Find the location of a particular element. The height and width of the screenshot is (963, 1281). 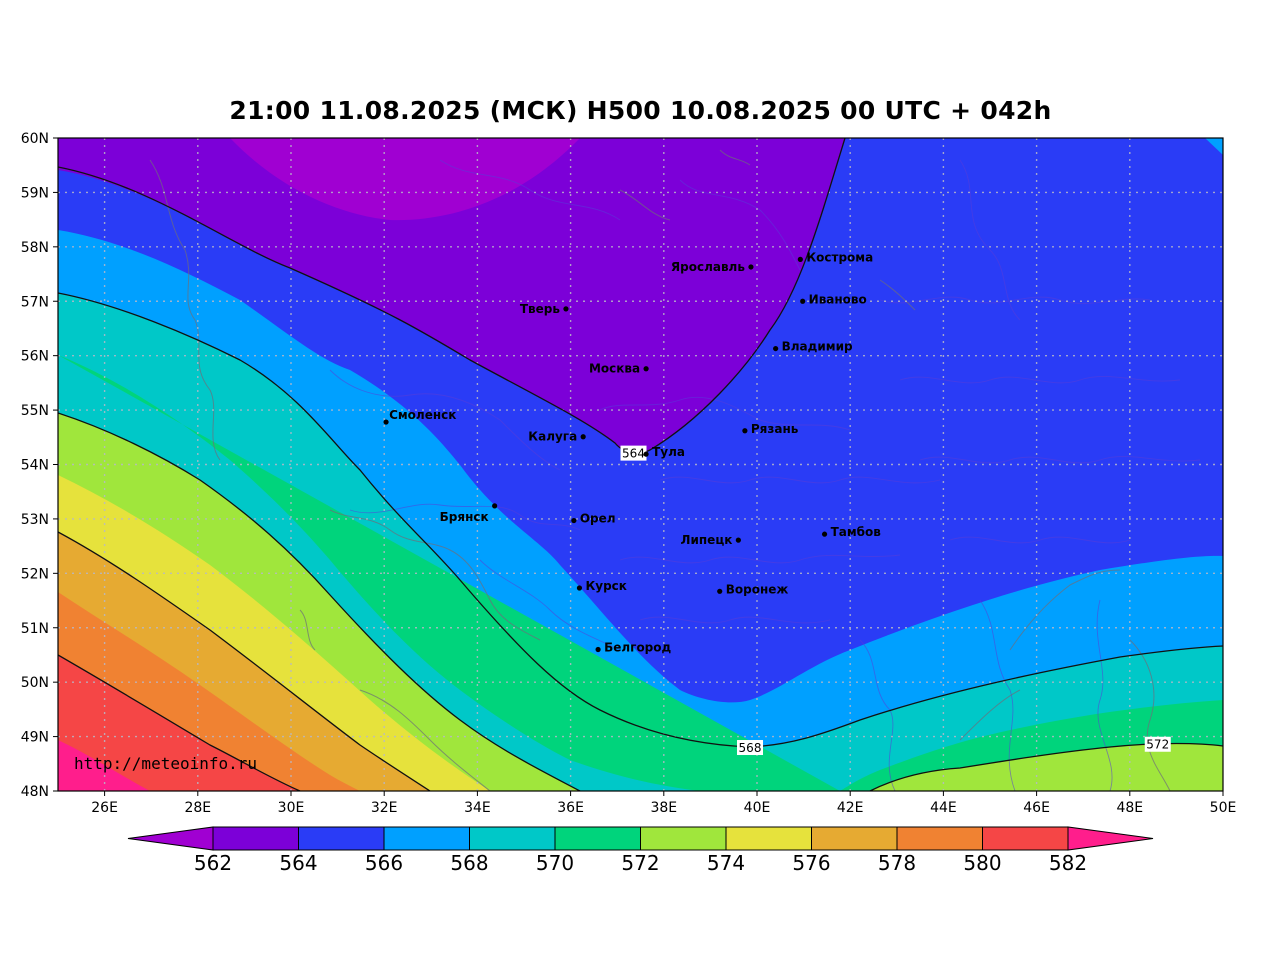

colorbar-label: 564 is located at coordinates (298, 863).